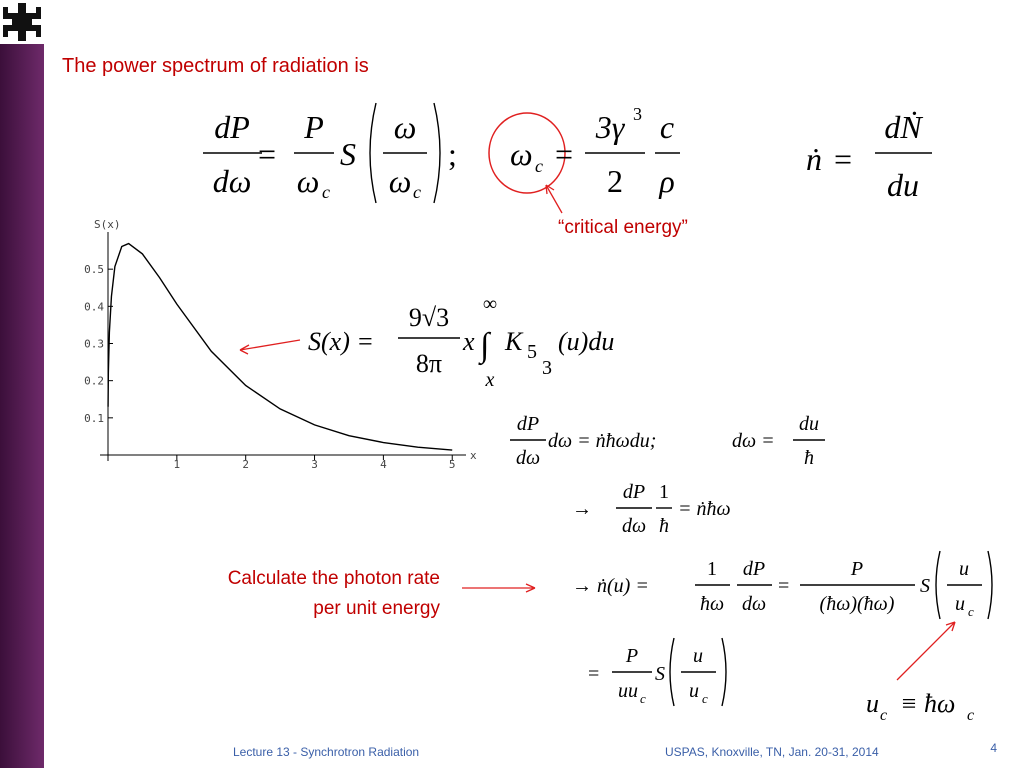 This screenshot has width=1024, height=768. What do you see at coordinates (903, 127) in the screenshot?
I see `math-rate: dṄ` at bounding box center [903, 127].